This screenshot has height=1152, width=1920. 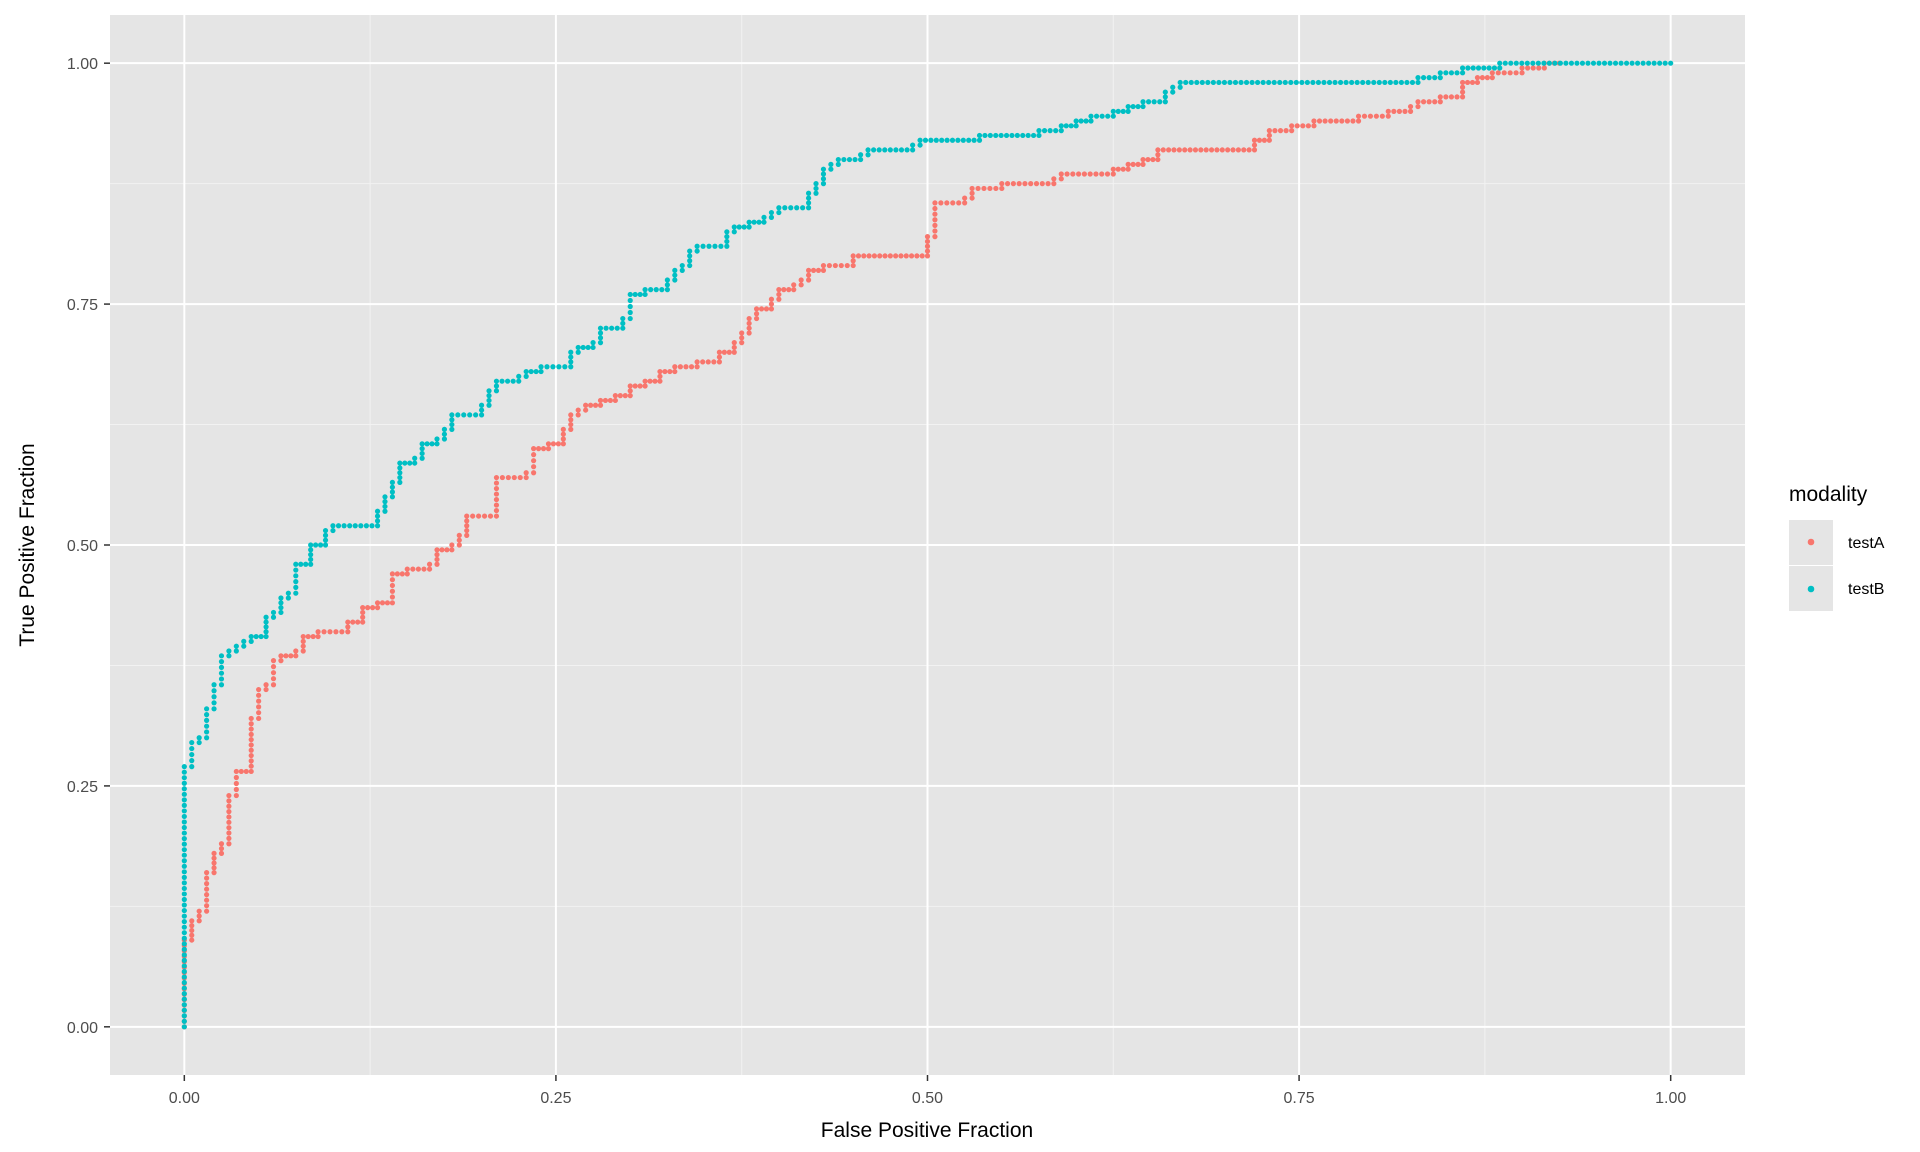 What do you see at coordinates (927, 1098) in the screenshot?
I see `x-tick-label: 0.50` at bounding box center [927, 1098].